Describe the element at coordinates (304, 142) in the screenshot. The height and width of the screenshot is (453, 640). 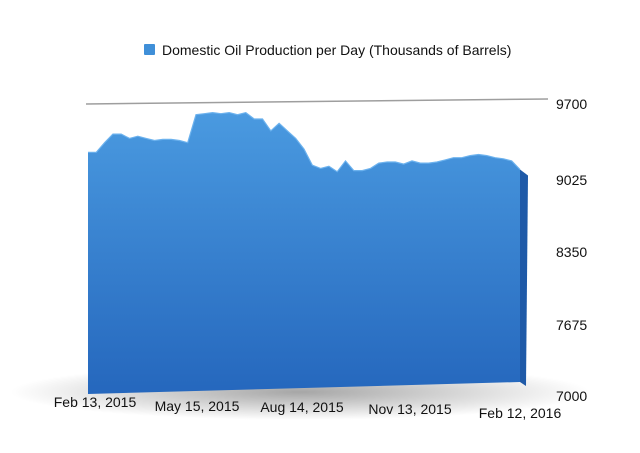
I see `area-series-edge` at that location.